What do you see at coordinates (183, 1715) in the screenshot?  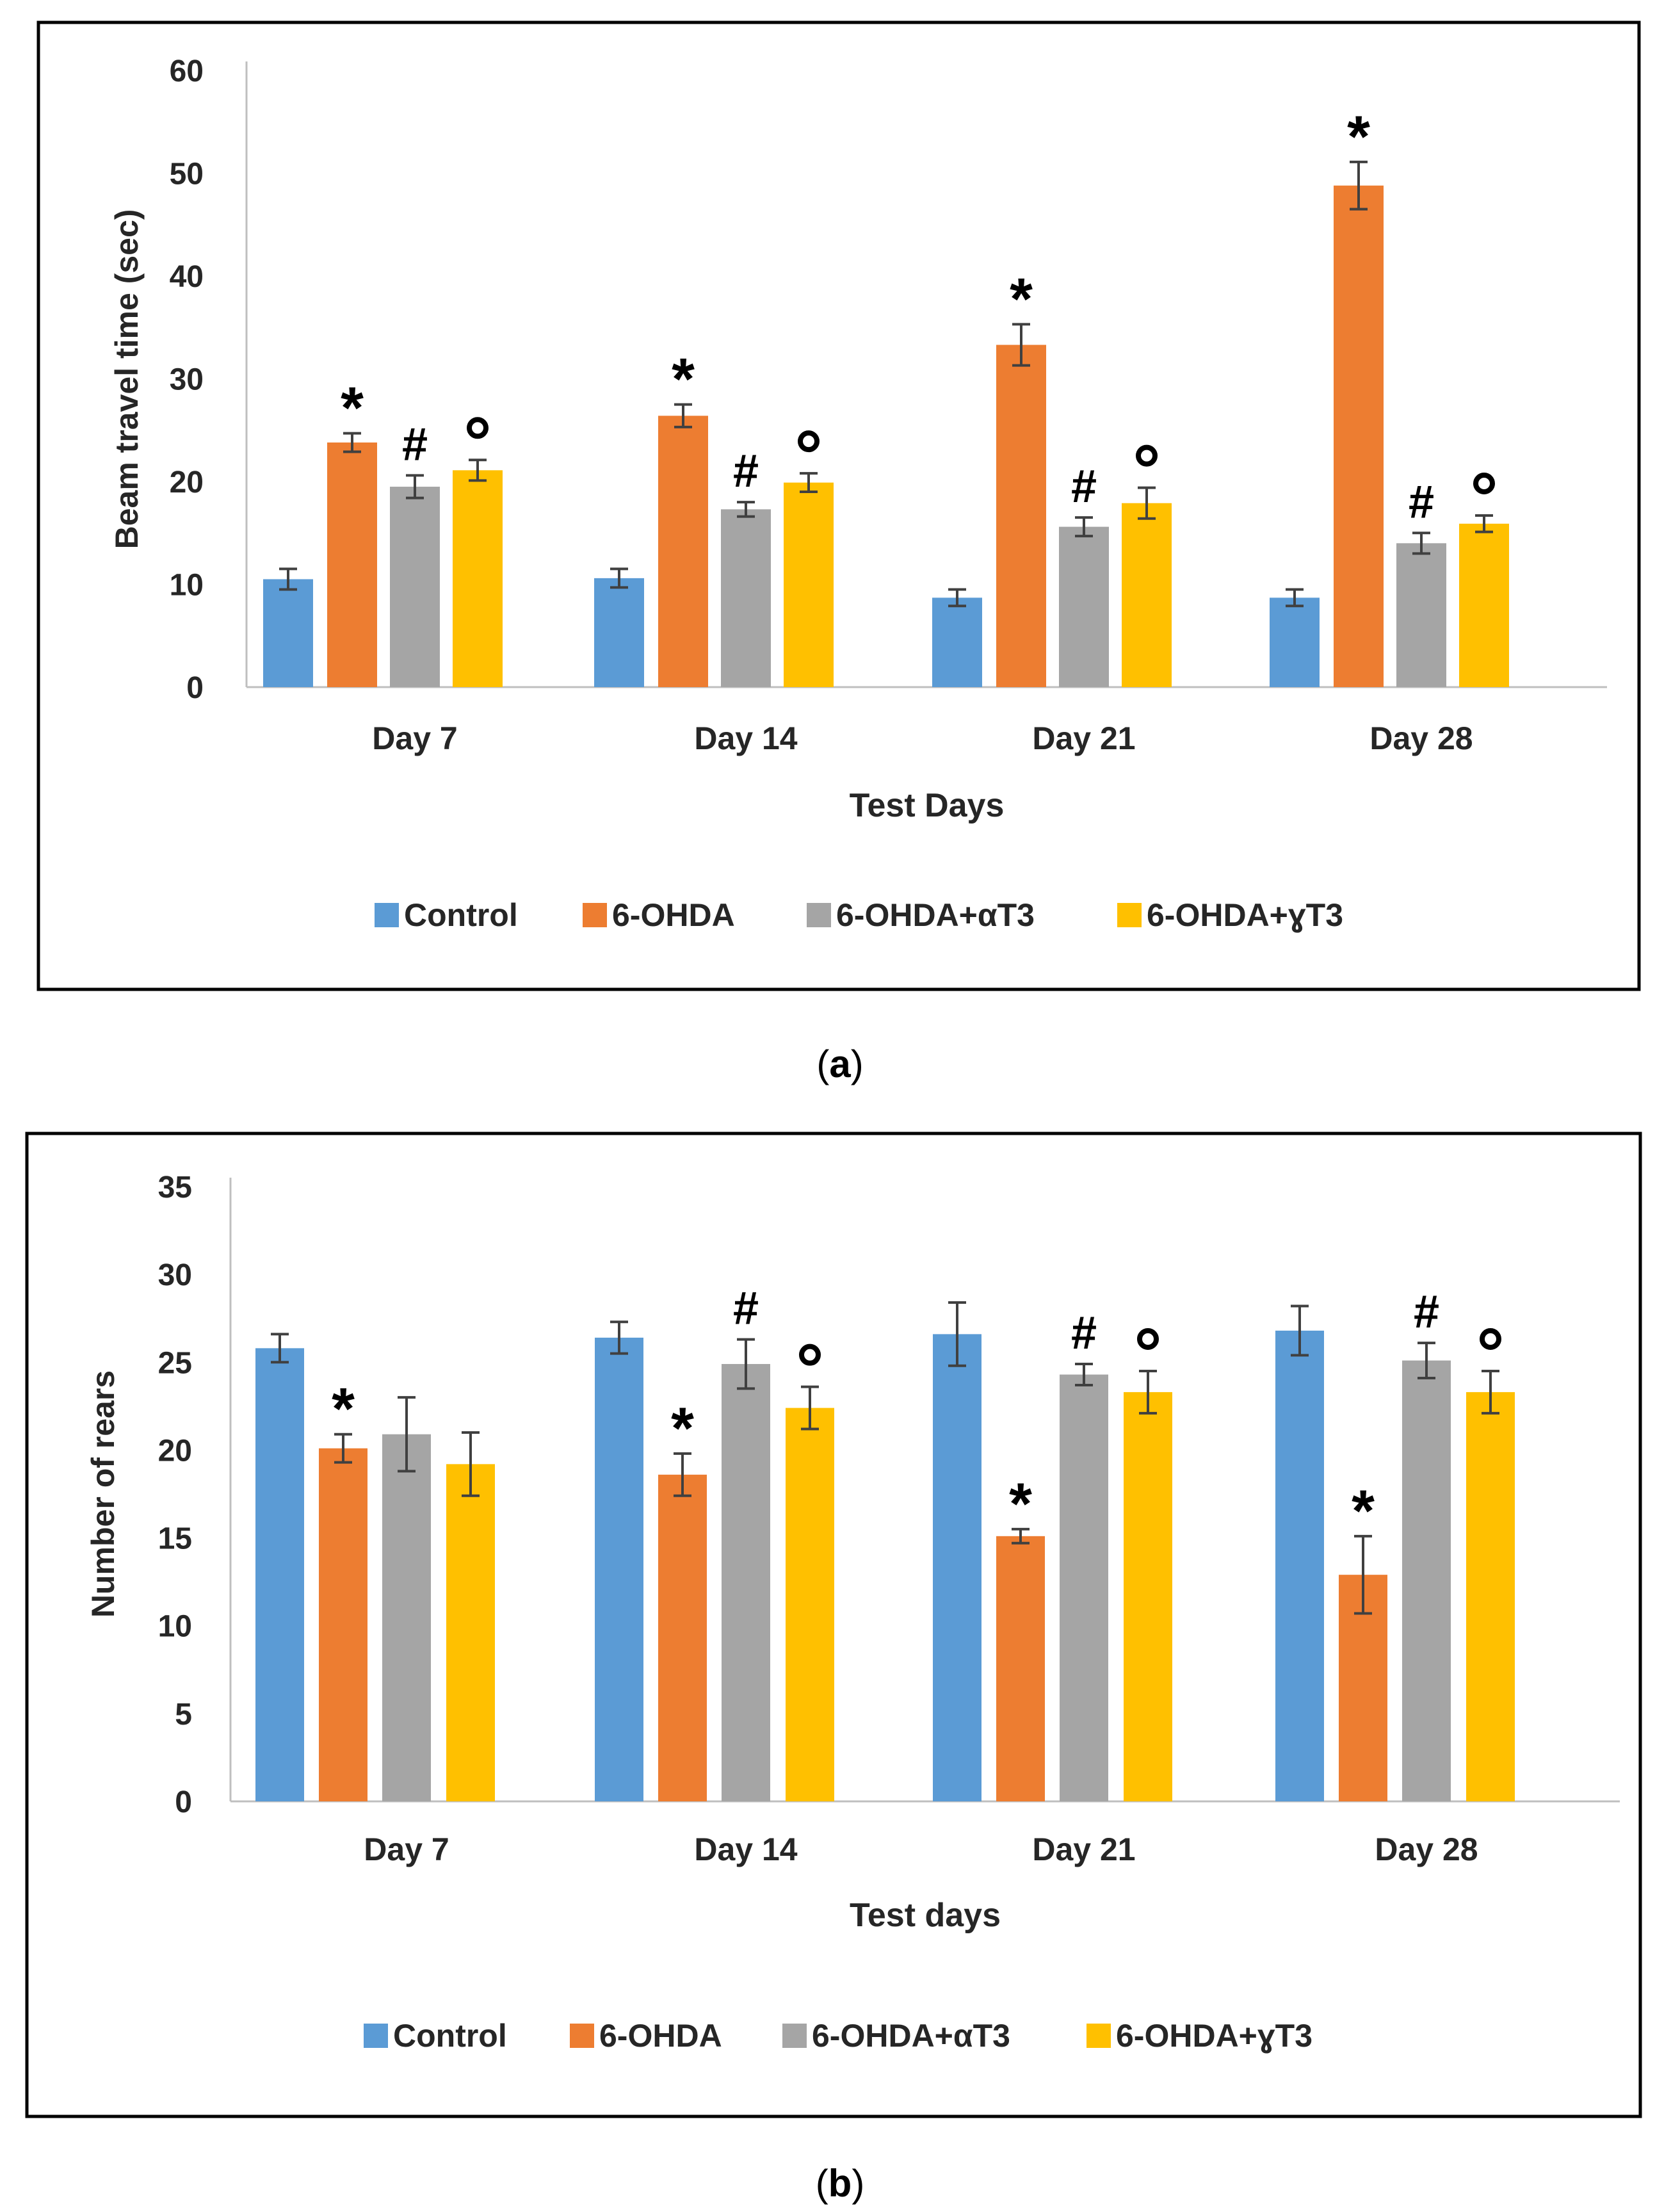 I see `y-tick-label: 5` at bounding box center [183, 1715].